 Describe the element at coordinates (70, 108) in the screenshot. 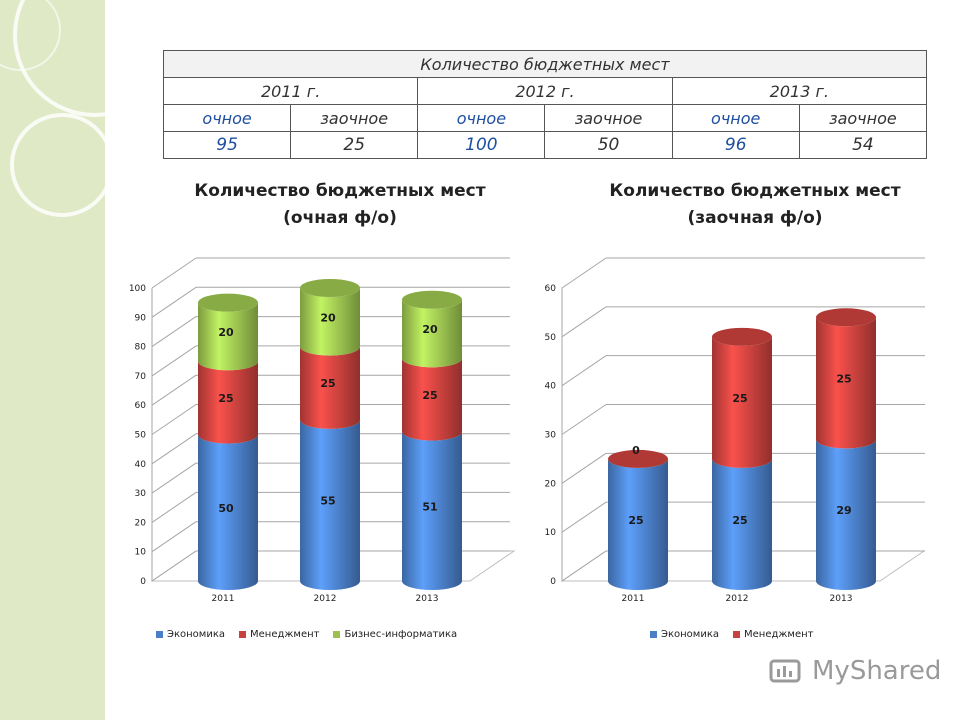

I see `decor-circles` at that location.